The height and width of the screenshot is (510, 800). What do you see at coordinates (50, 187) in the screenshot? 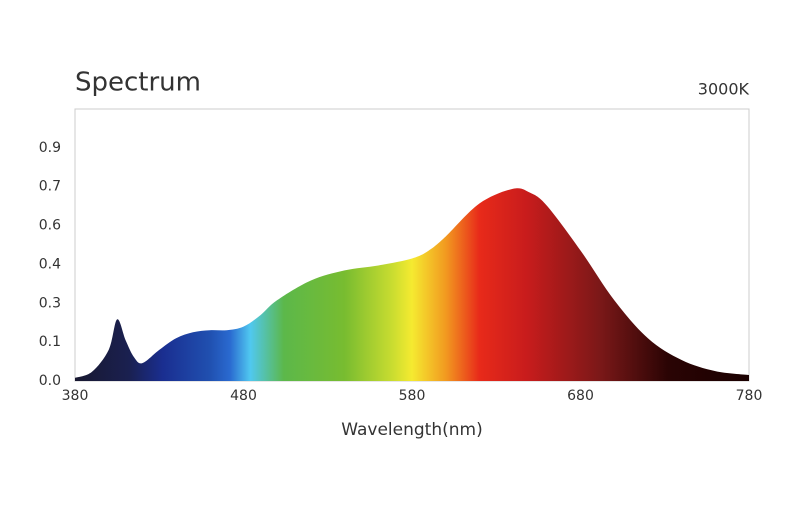
I see `y-tick-label: 0.7` at bounding box center [50, 187].